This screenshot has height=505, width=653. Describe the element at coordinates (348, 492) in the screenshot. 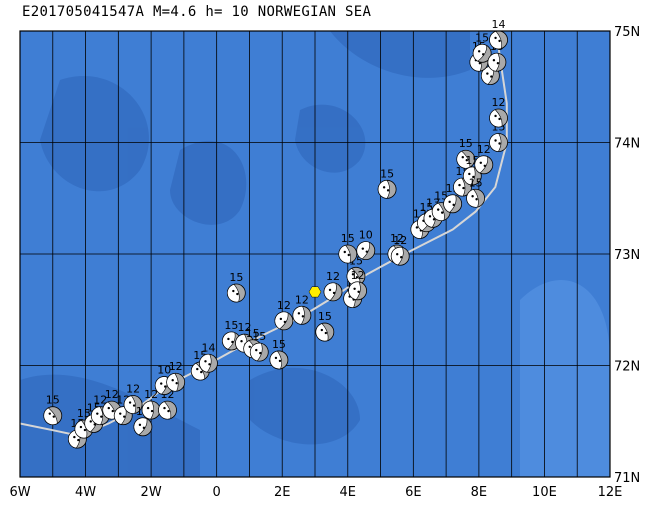

I see `lon-tick-label: 4E` at that location.